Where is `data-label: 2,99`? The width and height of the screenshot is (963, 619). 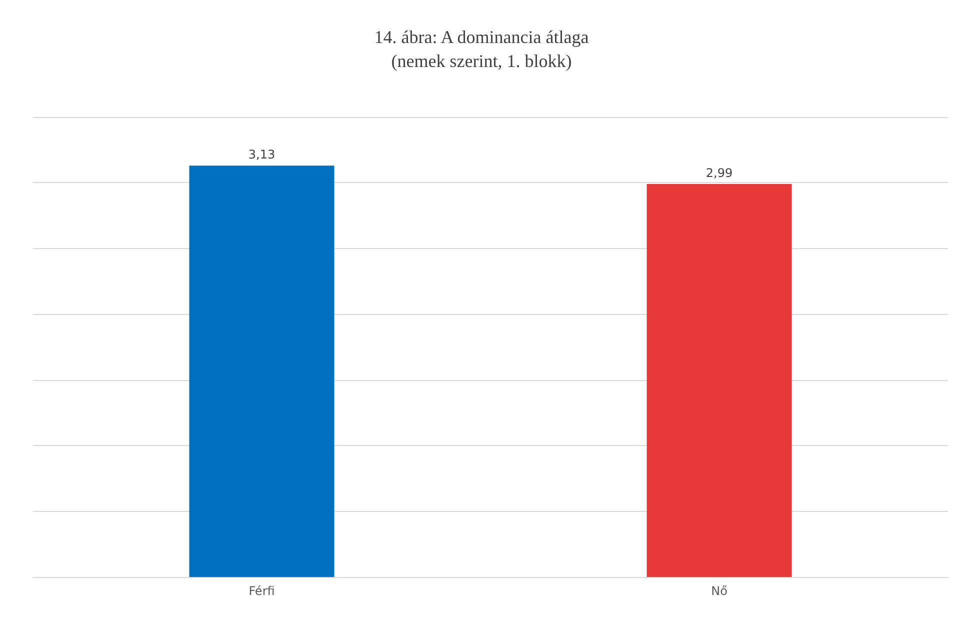
data-label: 2,99 is located at coordinates (719, 173).